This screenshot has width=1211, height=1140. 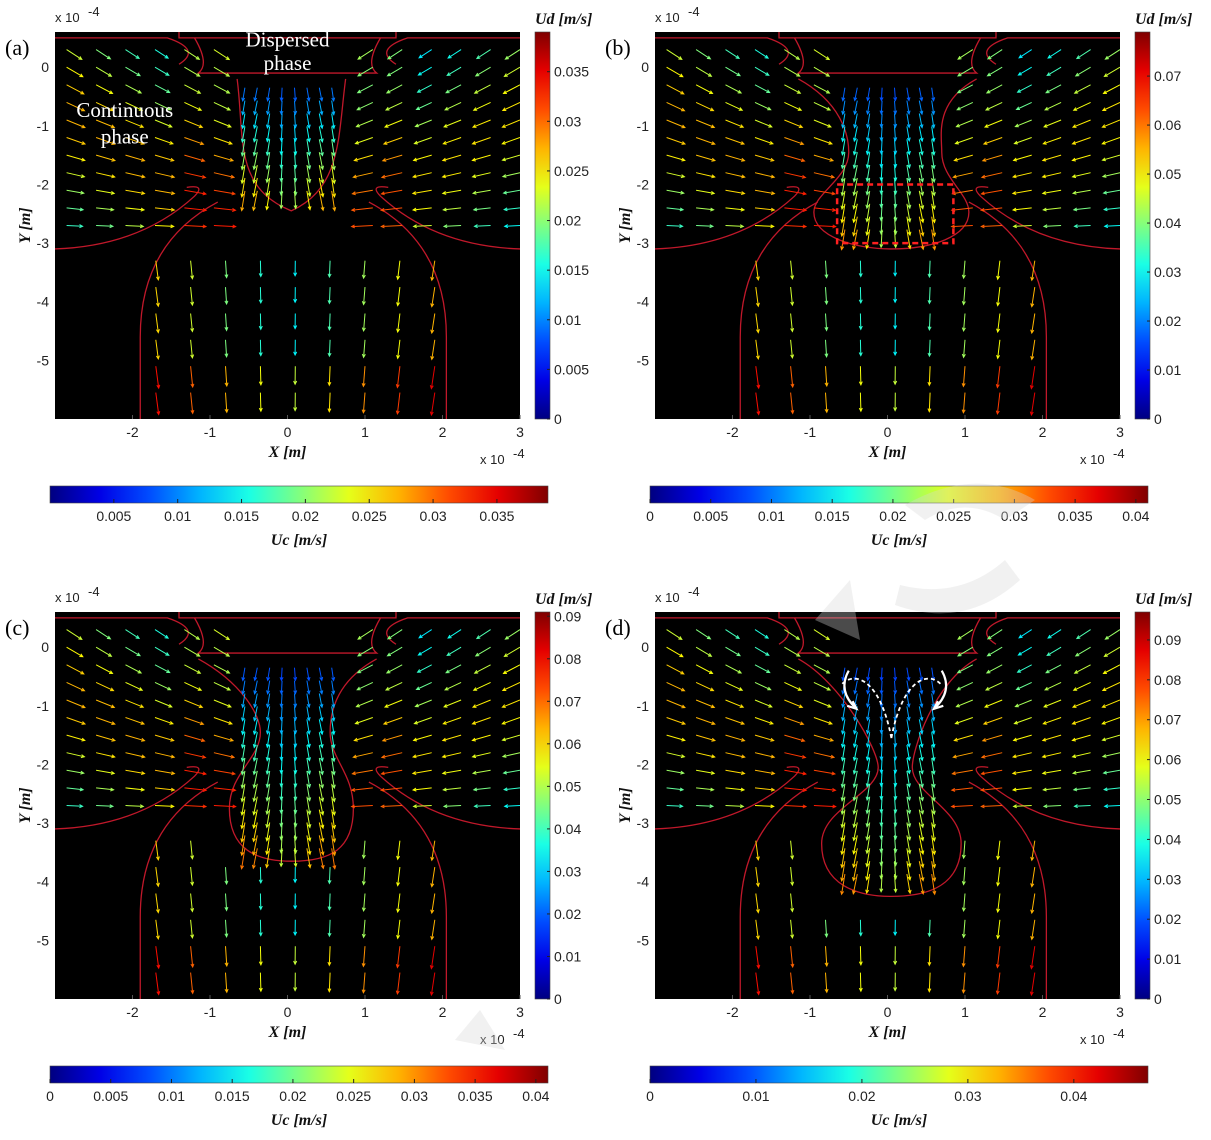 I want to click on uc-tick-label: 0.005, so click(x=110, y=1096).